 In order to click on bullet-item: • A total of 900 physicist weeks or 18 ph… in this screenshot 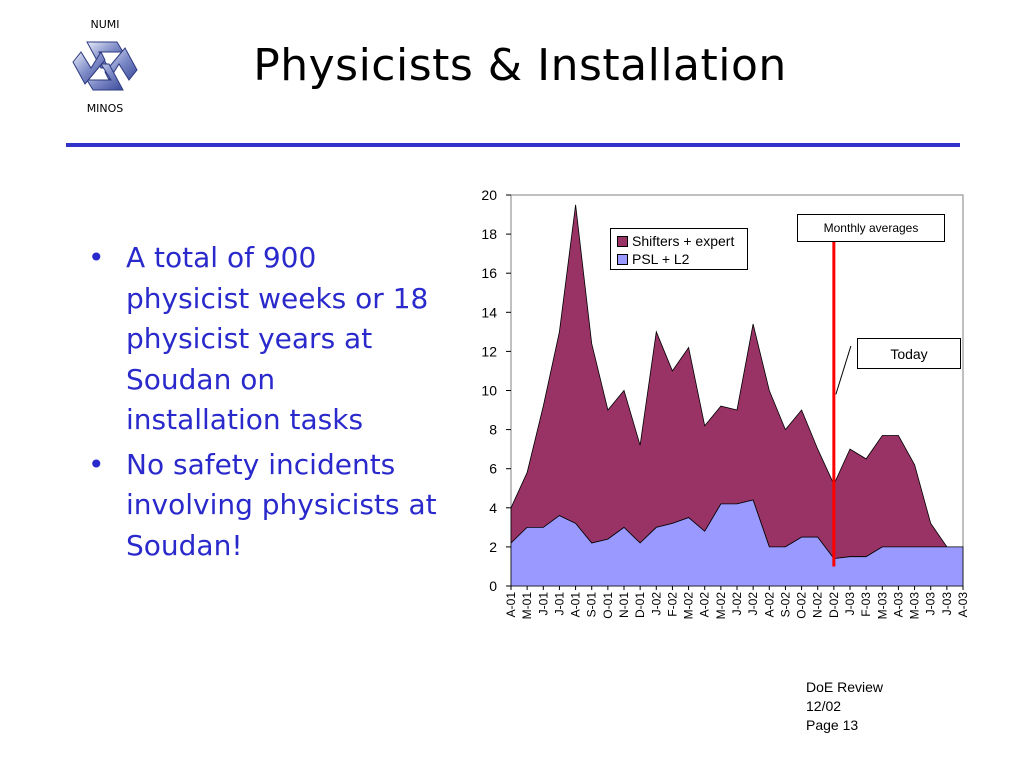, I will do `click(263, 339)`.